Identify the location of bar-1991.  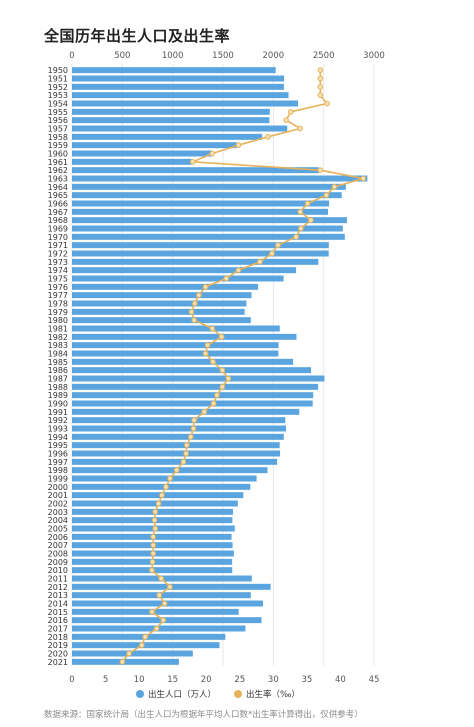
(186, 411).